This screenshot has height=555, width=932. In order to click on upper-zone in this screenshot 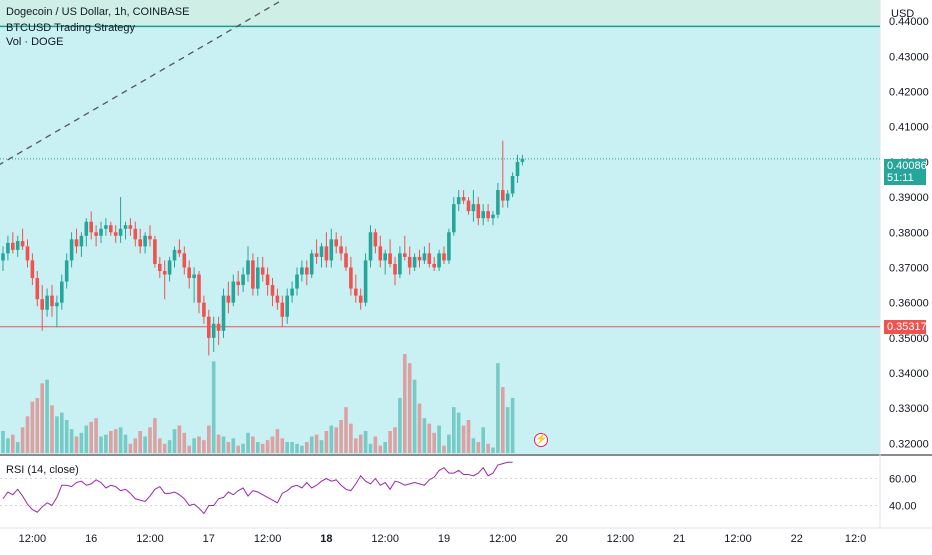, I will do `click(440, 13)`.